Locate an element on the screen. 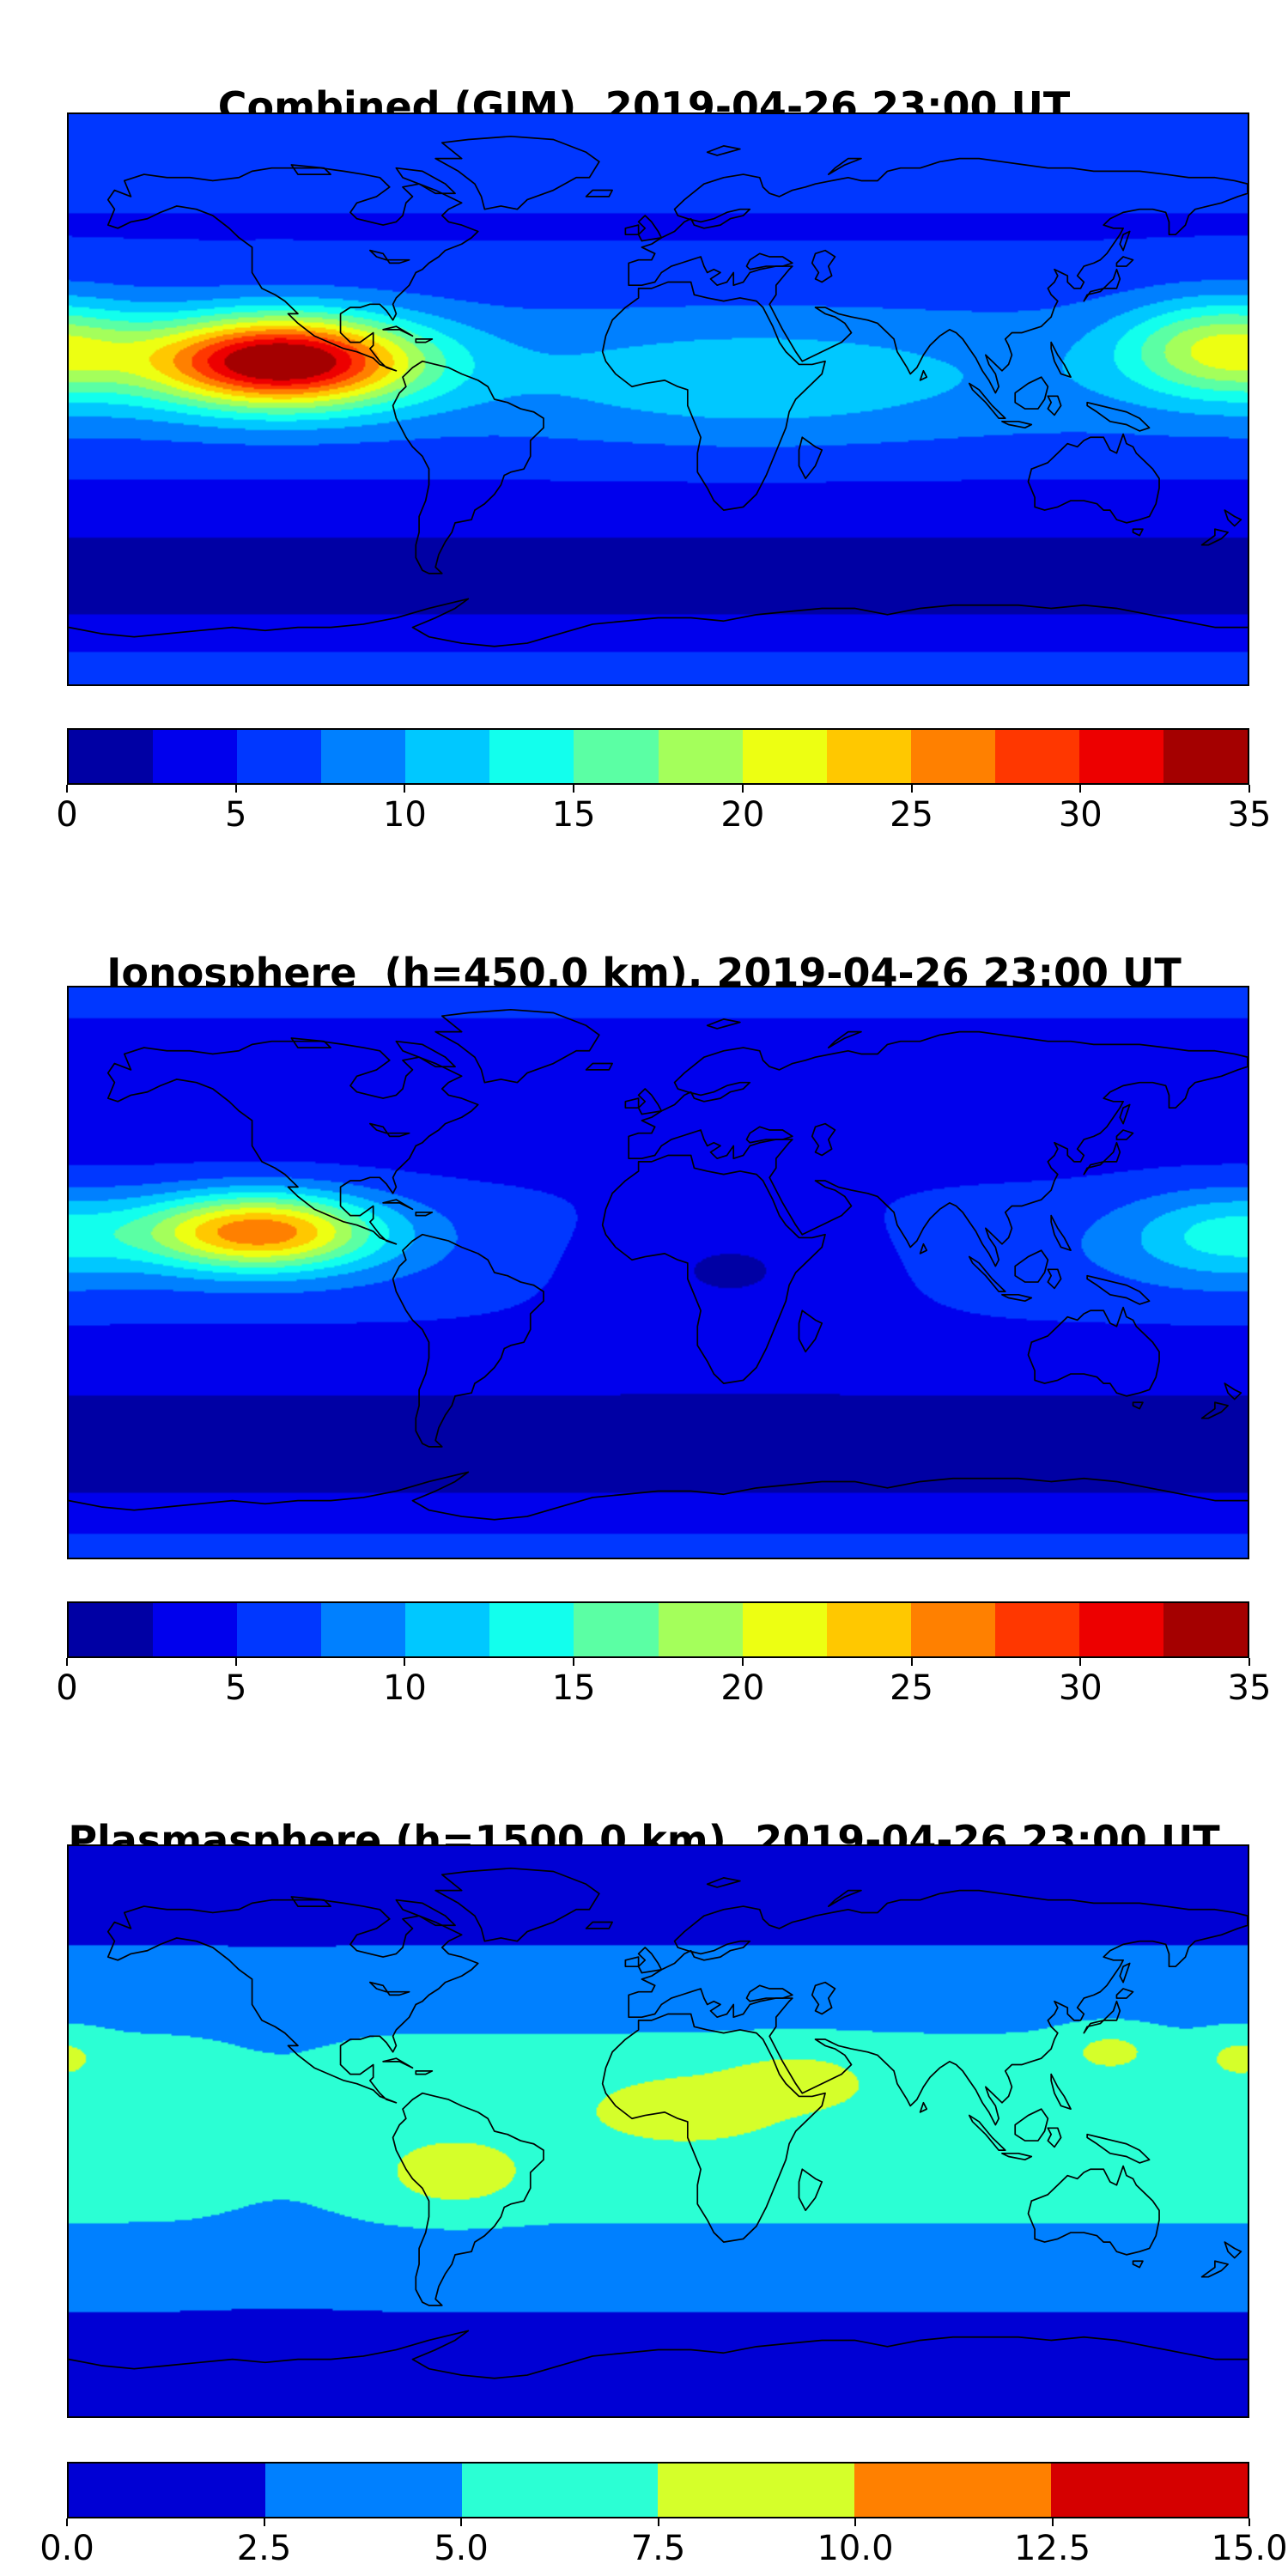 Image resolution: width=1288 pixels, height=2576 pixels. colorbar-tick-label: 7.5 is located at coordinates (658, 2548).